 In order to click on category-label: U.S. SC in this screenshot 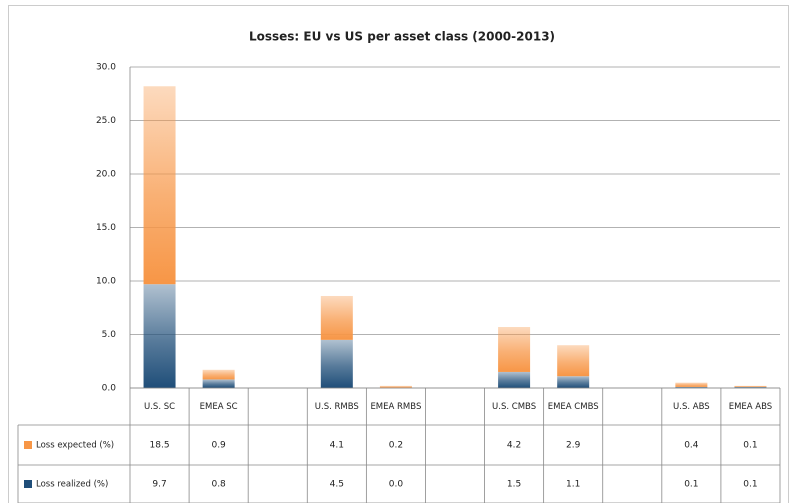, I will do `click(159, 407)`.